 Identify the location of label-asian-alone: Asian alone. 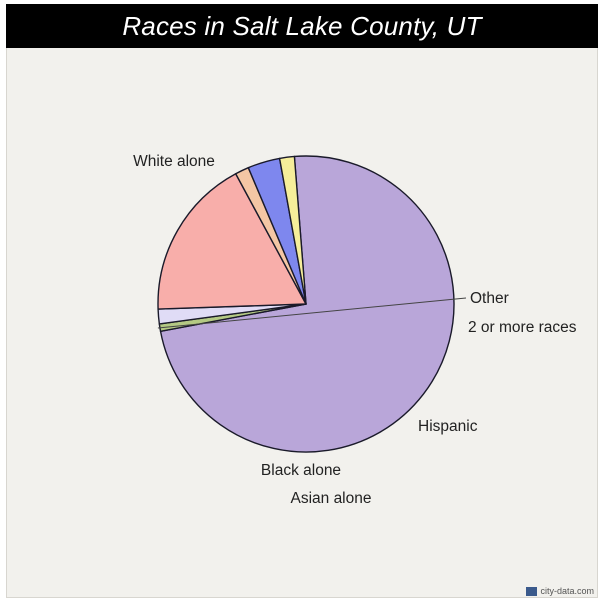
(330, 498).